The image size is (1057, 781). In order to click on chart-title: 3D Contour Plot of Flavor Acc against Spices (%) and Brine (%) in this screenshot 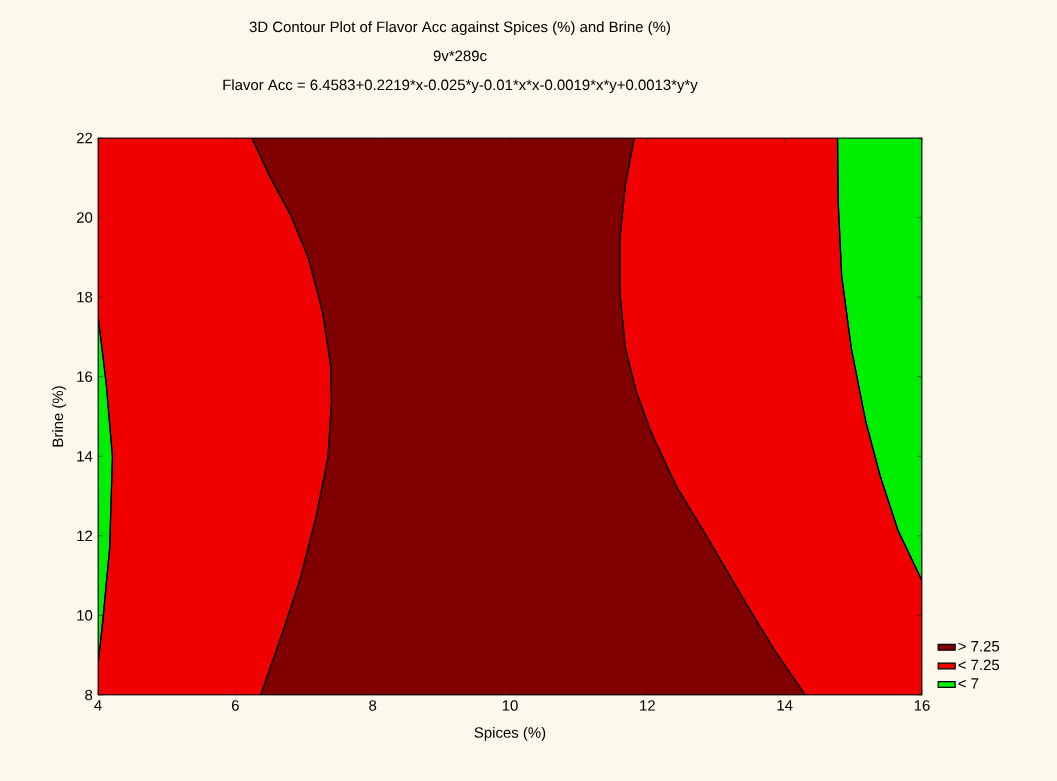, I will do `click(459, 28)`.